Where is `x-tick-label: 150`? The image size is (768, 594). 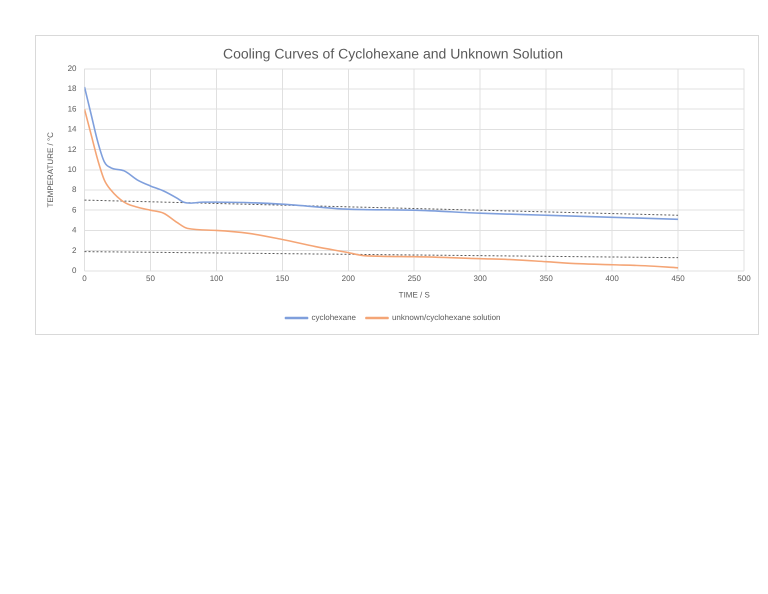 x-tick-label: 150 is located at coordinates (283, 278).